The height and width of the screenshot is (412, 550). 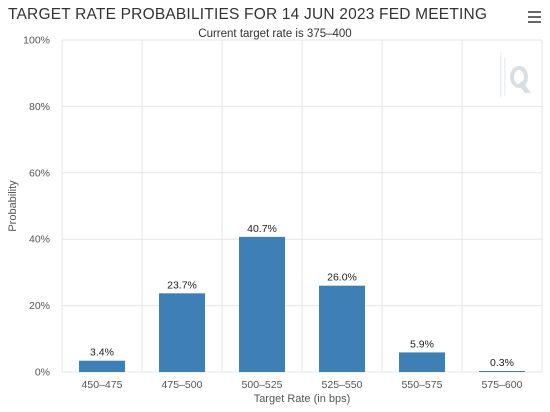 I want to click on chart-menu-button, so click(x=534, y=17).